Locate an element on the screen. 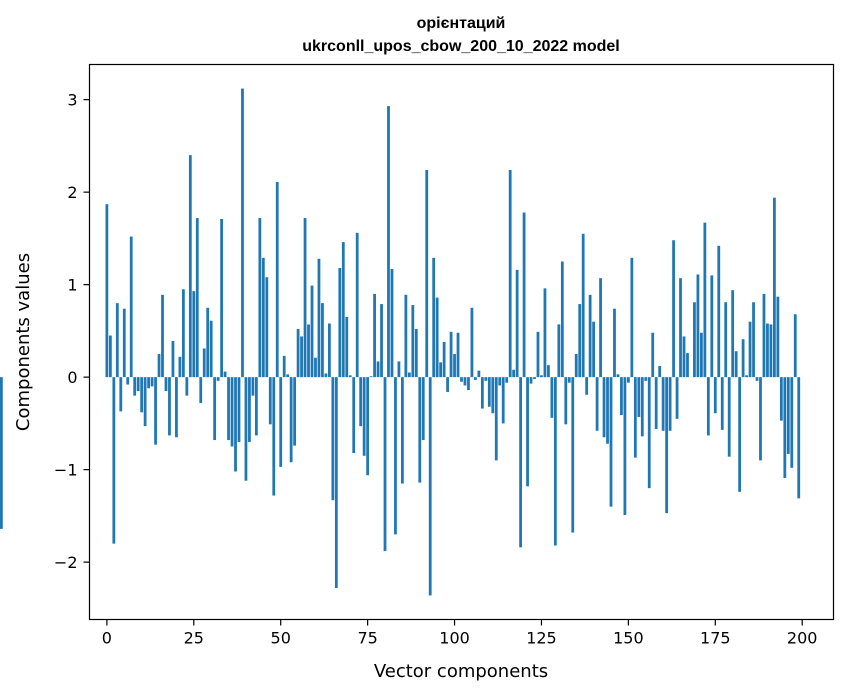 The height and width of the screenshot is (696, 847). x-tick-label: 50 is located at coordinates (281, 638).